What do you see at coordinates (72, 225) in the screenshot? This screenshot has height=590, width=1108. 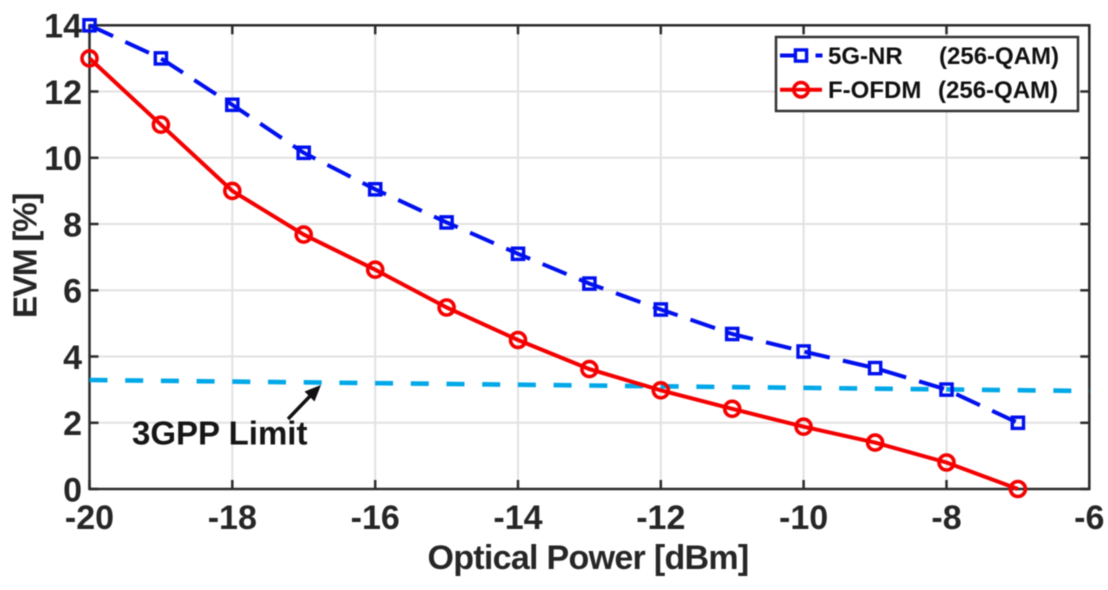 I see `svg-text: 8` at bounding box center [72, 225].